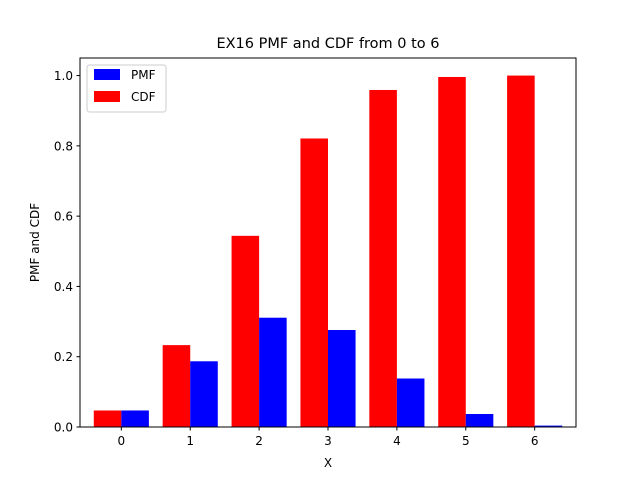 The width and height of the screenshot is (640, 480). Describe the element at coordinates (397, 441) in the screenshot. I see `x-tick-label: 4` at that location.